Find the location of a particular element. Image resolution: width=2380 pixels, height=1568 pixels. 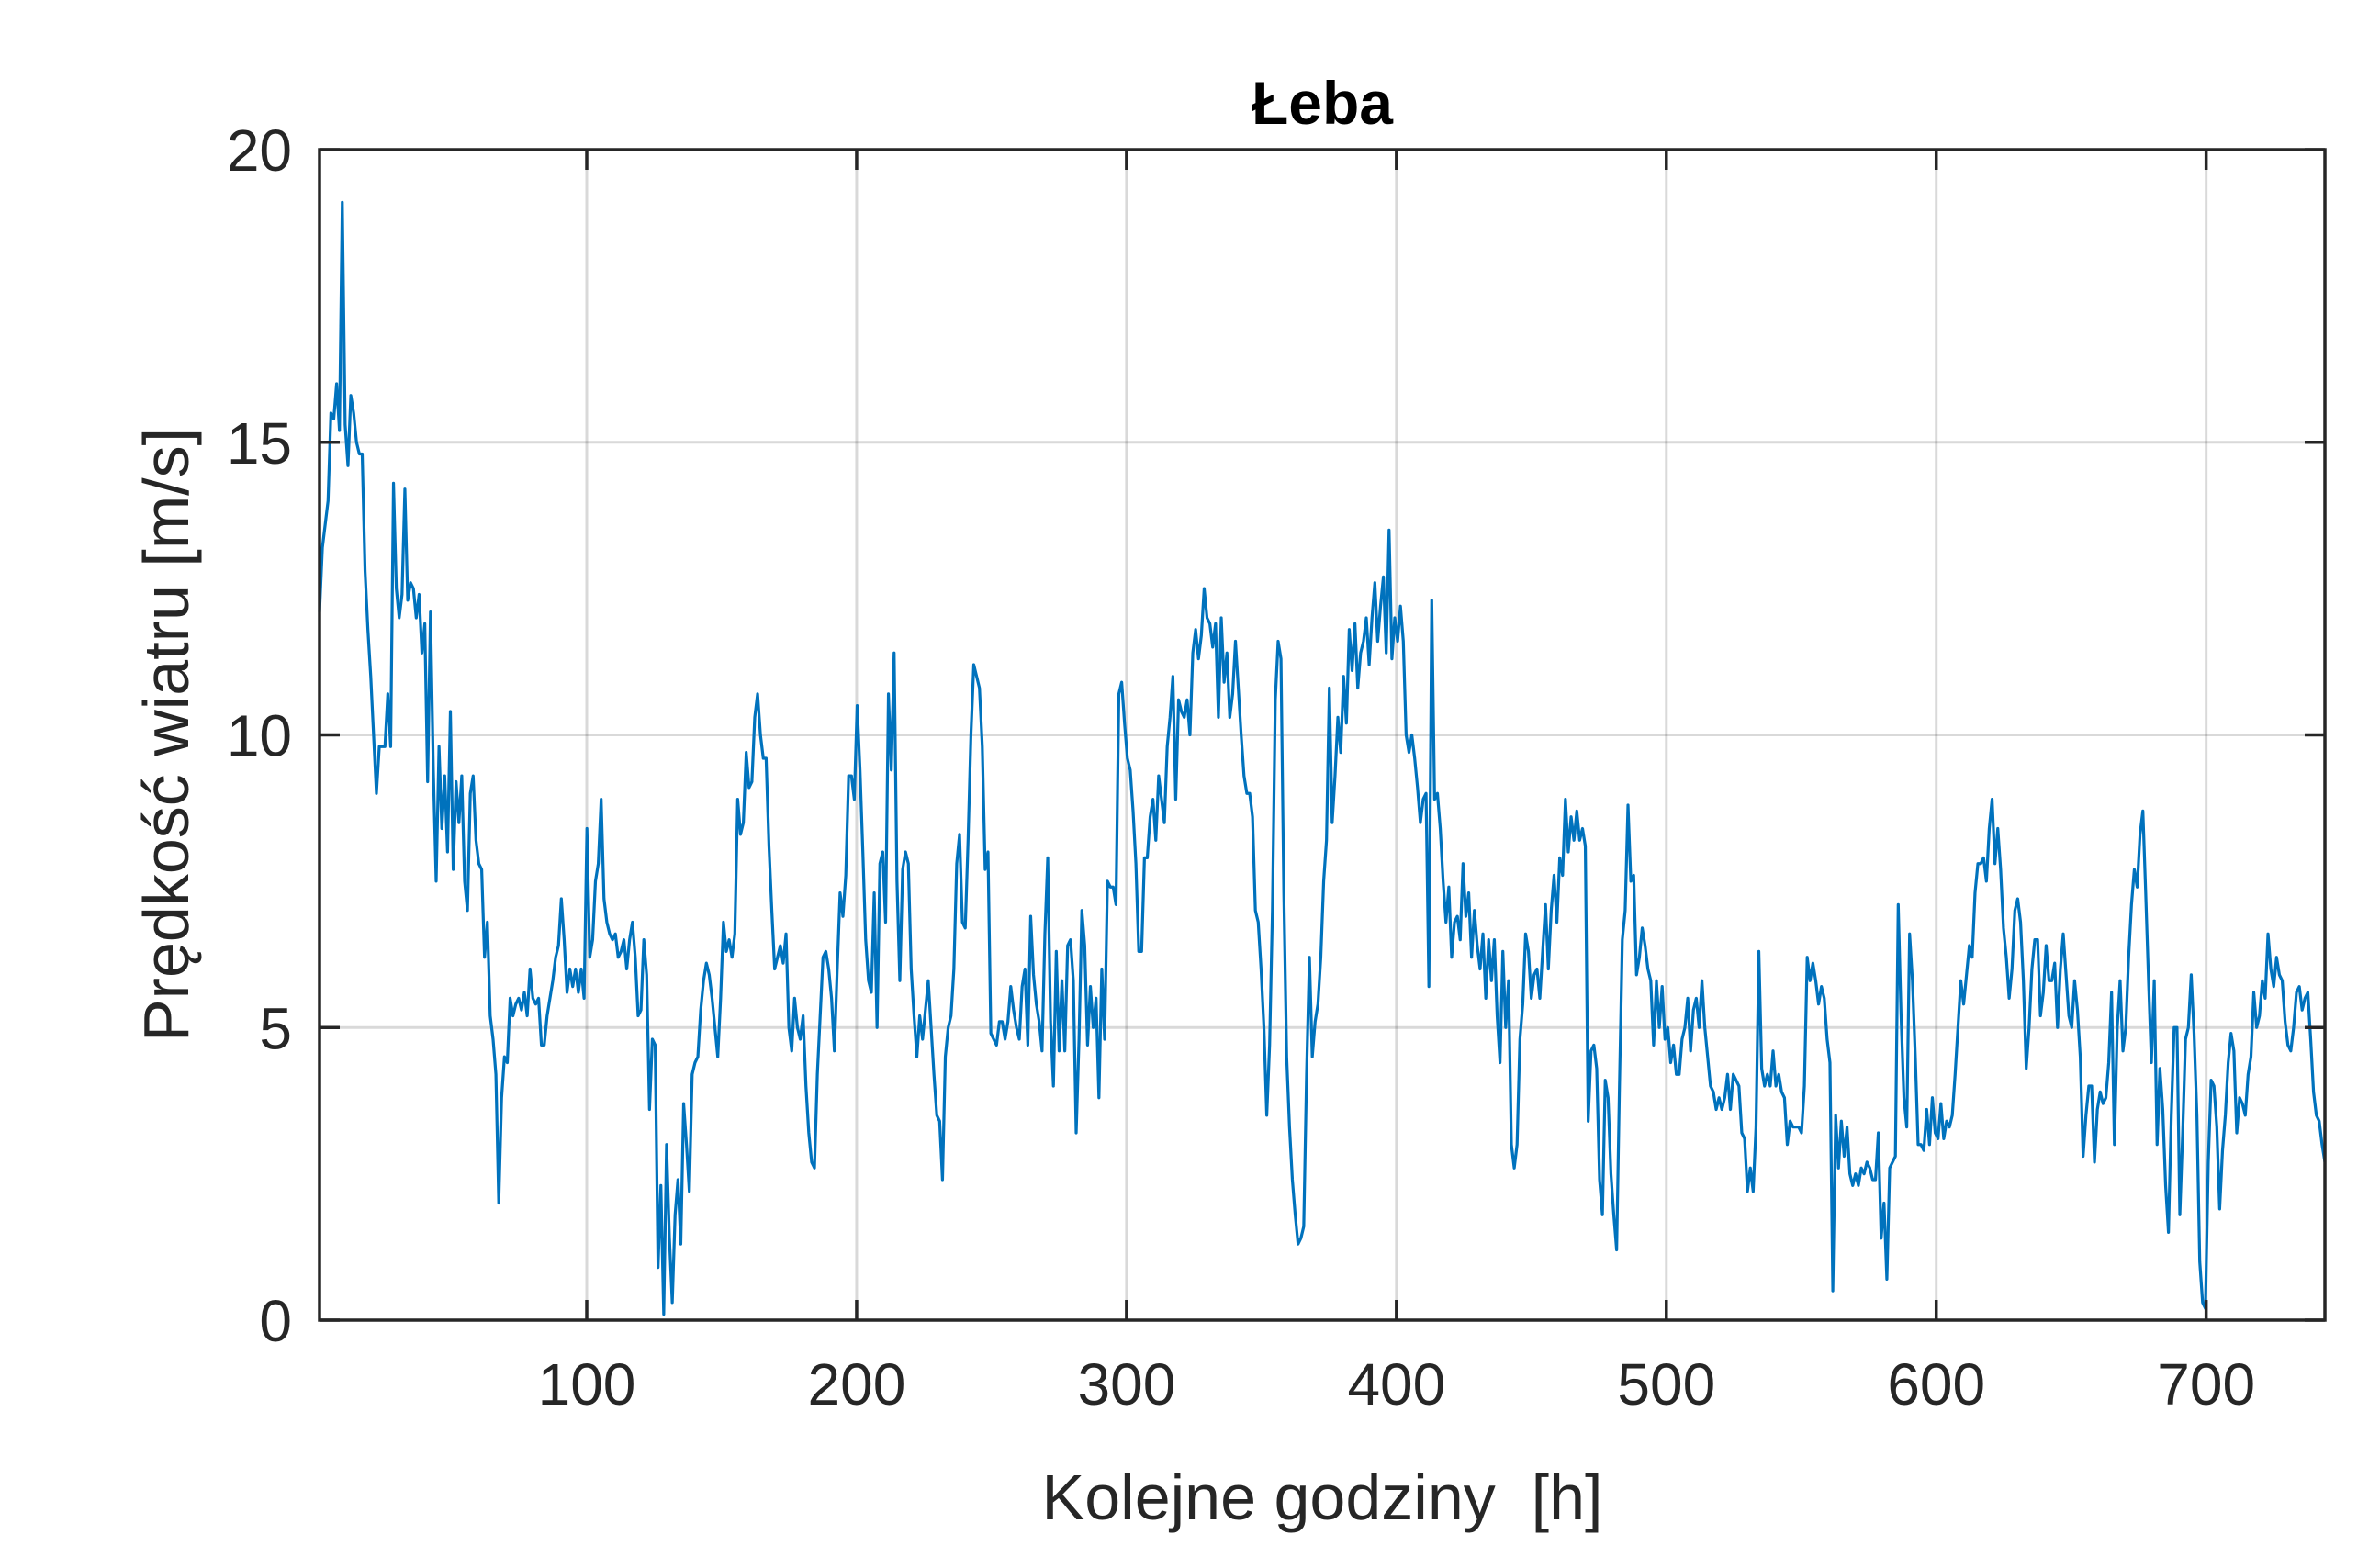

y-axis-title: Prędkość wiatru [m/s] is located at coordinates (166, 735).